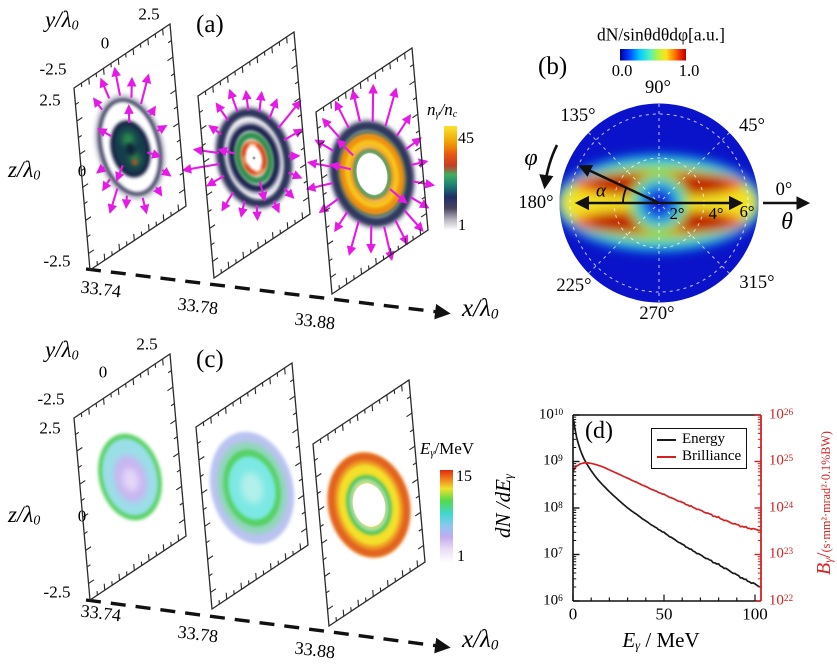 The width and height of the screenshot is (837, 669). I want to click on alpha-angle-arc, so click(625, 195).